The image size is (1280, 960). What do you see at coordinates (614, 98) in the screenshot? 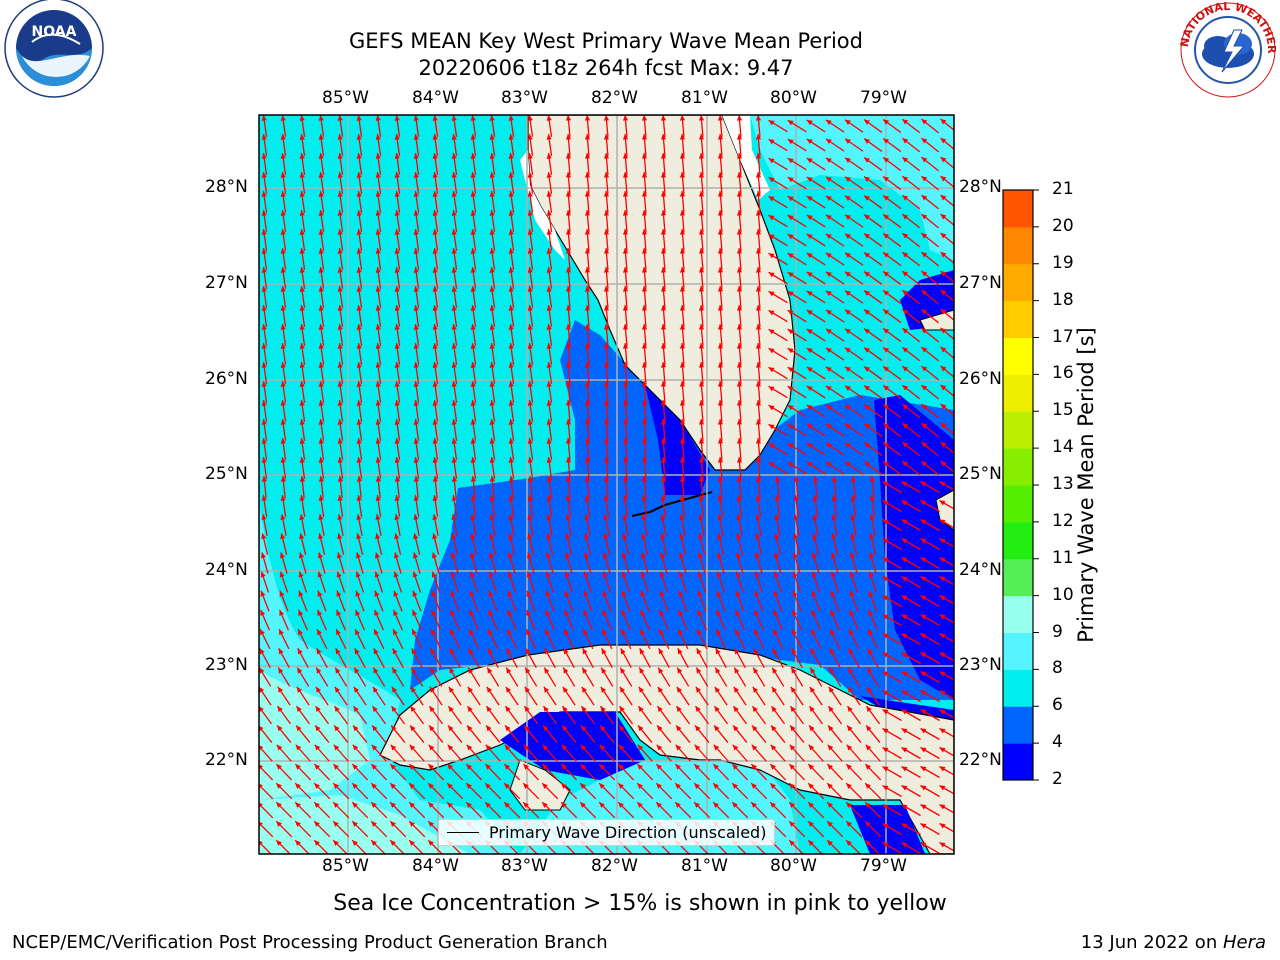
I see `lon-label-top: 82°W` at bounding box center [614, 98].